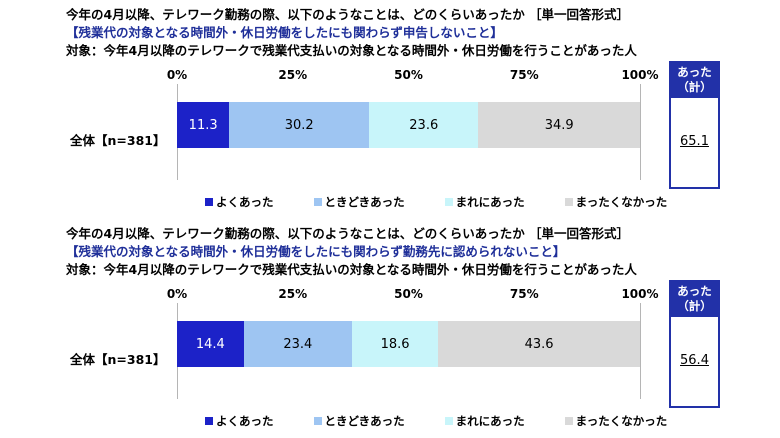 The width and height of the screenshot is (780, 438). I want to click on bar-segment-often: 11.3, so click(203, 125).